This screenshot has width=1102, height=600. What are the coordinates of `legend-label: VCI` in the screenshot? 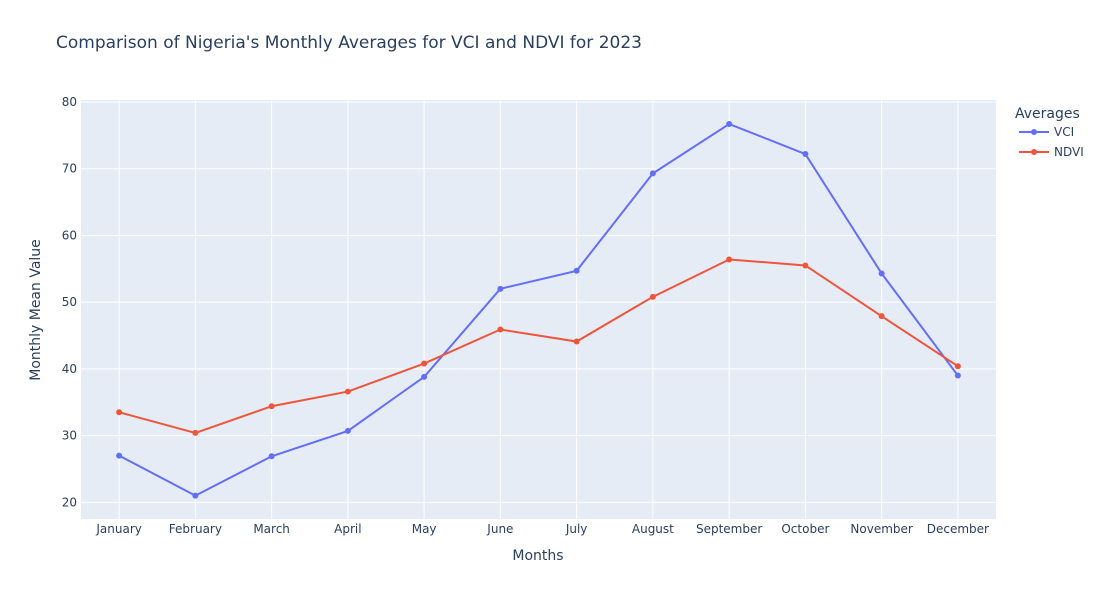 It's located at (1064, 132).